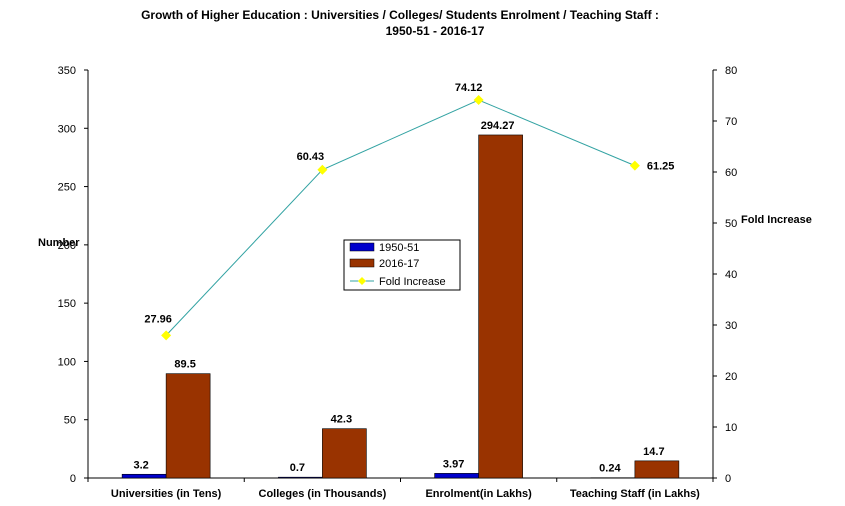 This screenshot has height=506, width=845. Describe the element at coordinates (731, 428) in the screenshot. I see `y2-tick-label: 10` at that location.